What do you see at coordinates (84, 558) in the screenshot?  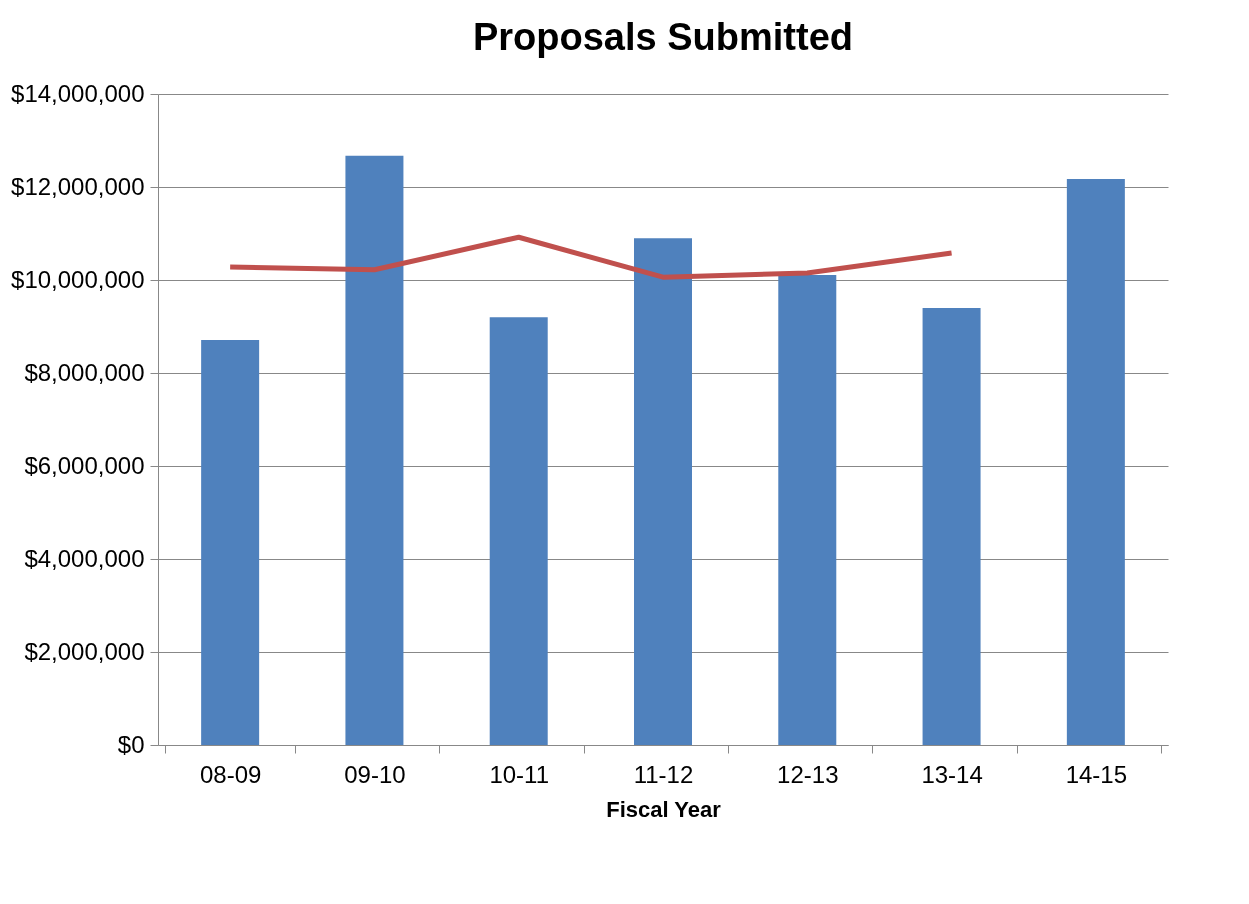 I see `y-tick-label: $4,000,000` at bounding box center [84, 558].